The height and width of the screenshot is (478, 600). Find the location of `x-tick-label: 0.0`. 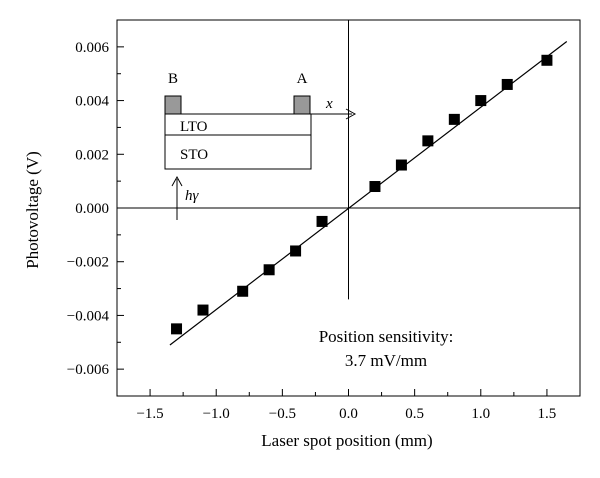

x-tick-label: 0.0 is located at coordinates (348, 414).